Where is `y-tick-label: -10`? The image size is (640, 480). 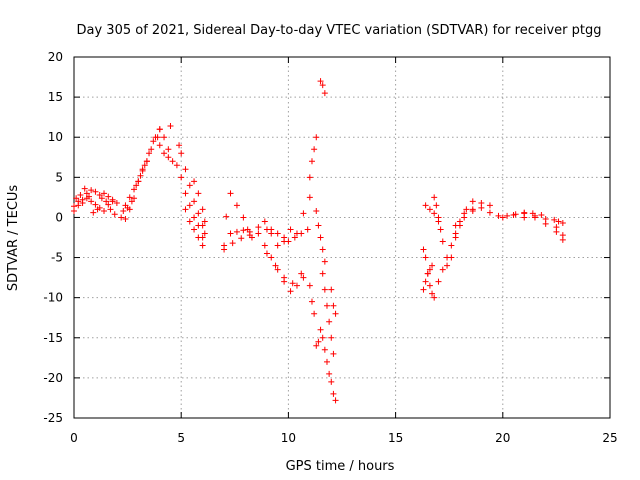 y-tick-label: -10 is located at coordinates (53, 298).